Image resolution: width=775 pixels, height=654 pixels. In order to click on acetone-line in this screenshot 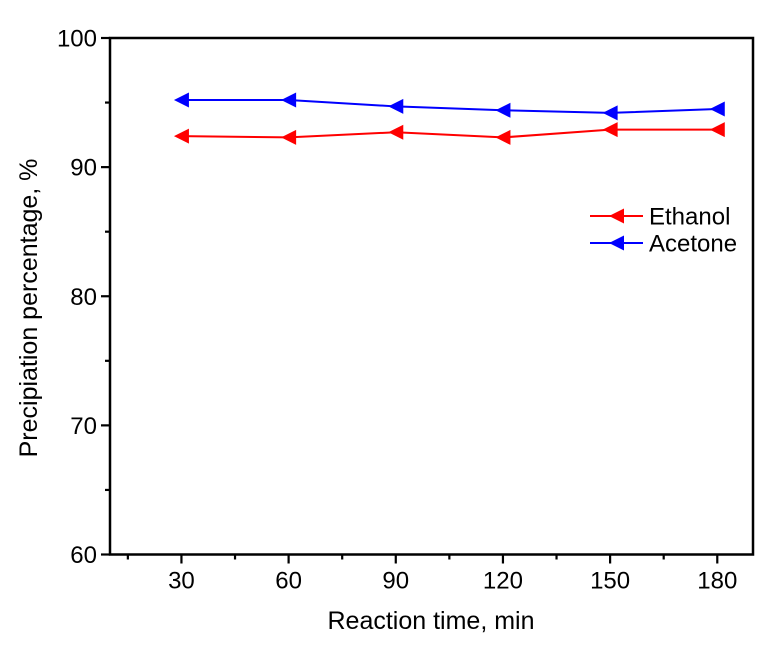, I will do `click(449, 106)`.